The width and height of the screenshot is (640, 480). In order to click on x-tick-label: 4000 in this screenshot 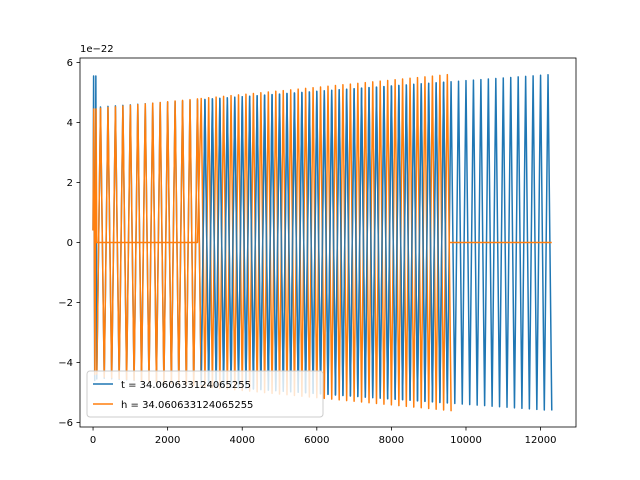, I will do `click(241, 440)`.